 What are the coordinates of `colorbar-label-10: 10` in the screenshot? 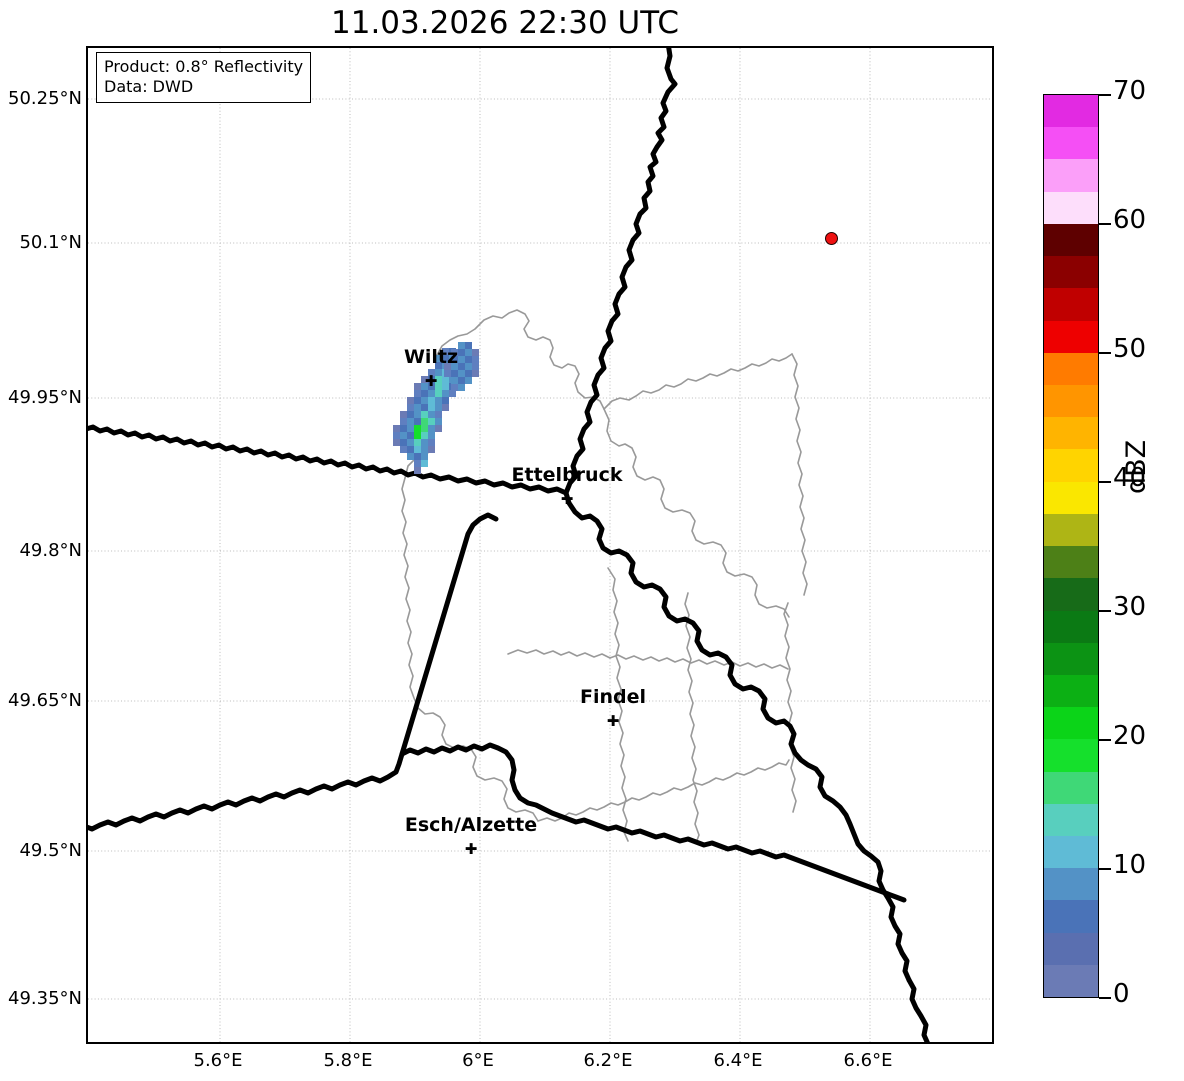 It's located at (1130, 865).